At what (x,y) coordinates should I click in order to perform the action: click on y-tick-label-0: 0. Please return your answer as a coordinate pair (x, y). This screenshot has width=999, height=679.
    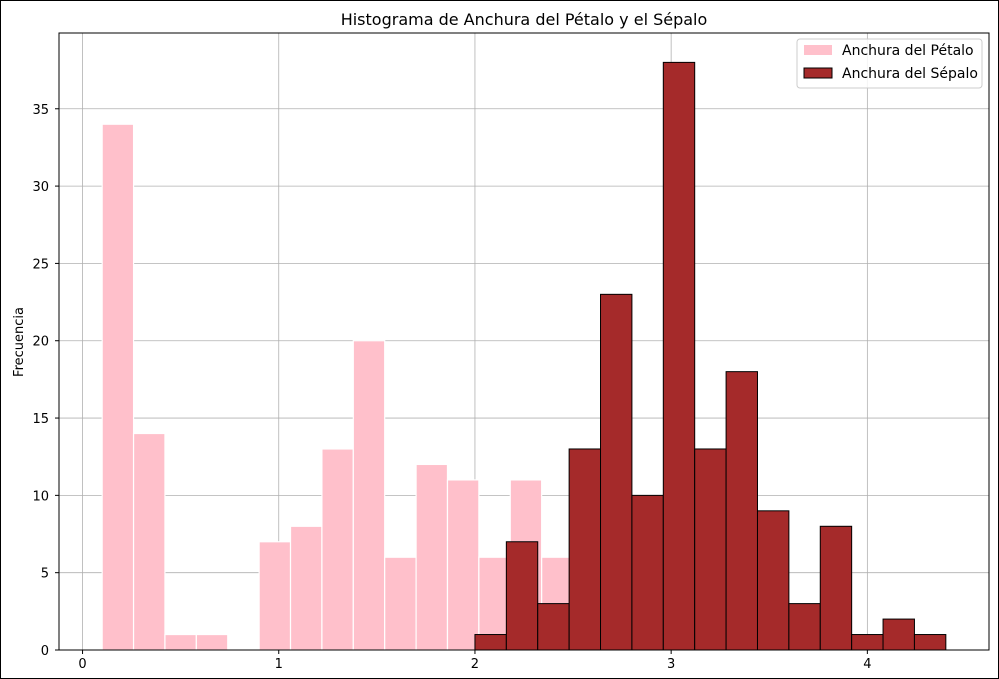
    Looking at the image, I should click on (45, 651).